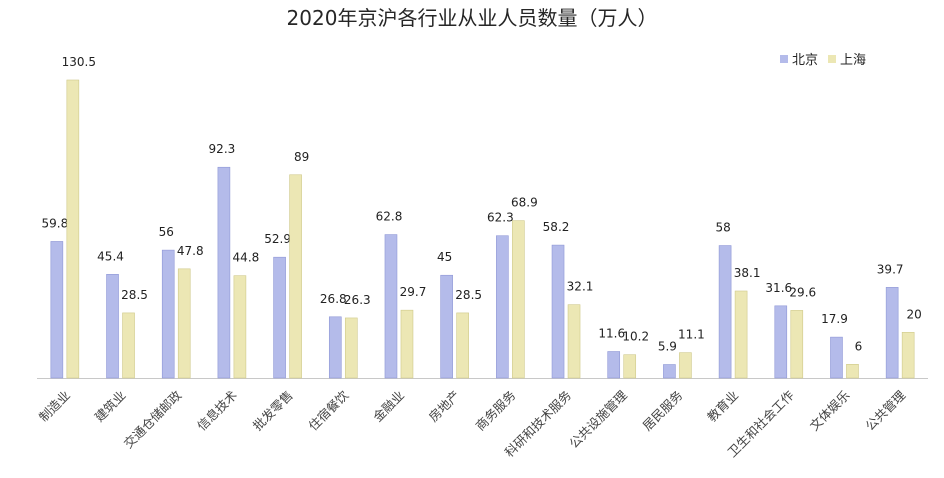 This screenshot has height=478, width=944. What do you see at coordinates (54, 406) in the screenshot?
I see `x-tick-label-0: 制造业` at bounding box center [54, 406].